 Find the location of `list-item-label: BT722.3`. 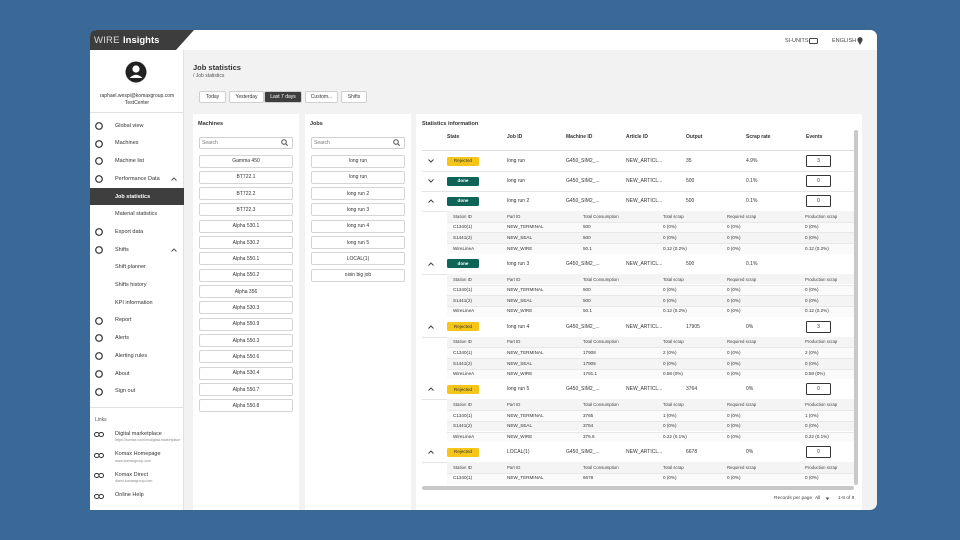

list-item-label: BT722.3 is located at coordinates (246, 209).